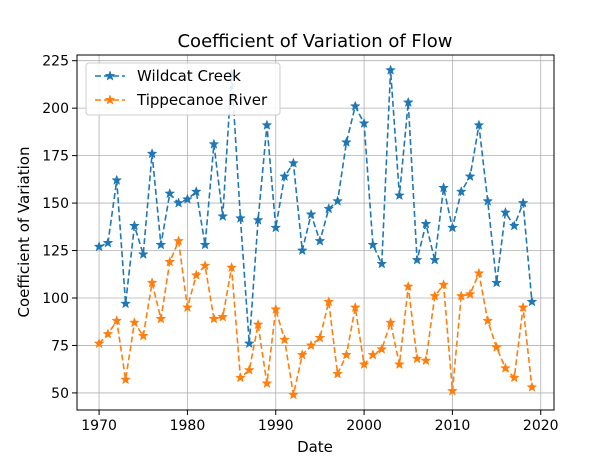 This screenshot has height=460, width=614. What do you see at coordinates (202, 100) in the screenshot?
I see `legend-label: Tippecanoe River` at bounding box center [202, 100].